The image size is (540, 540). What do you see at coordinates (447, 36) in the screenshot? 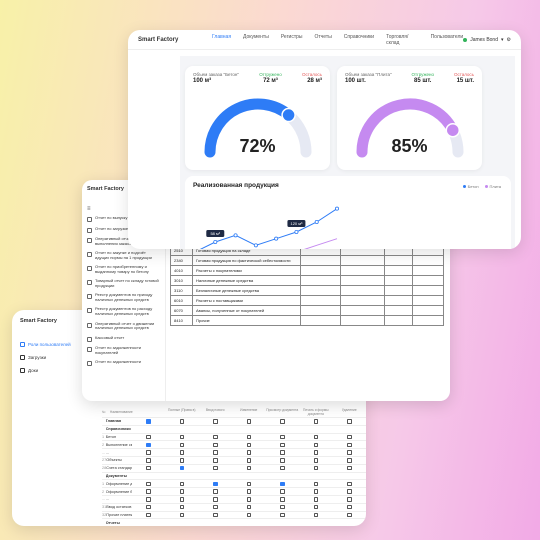
I see `nav-item: Пользователи` at bounding box center [447, 36].